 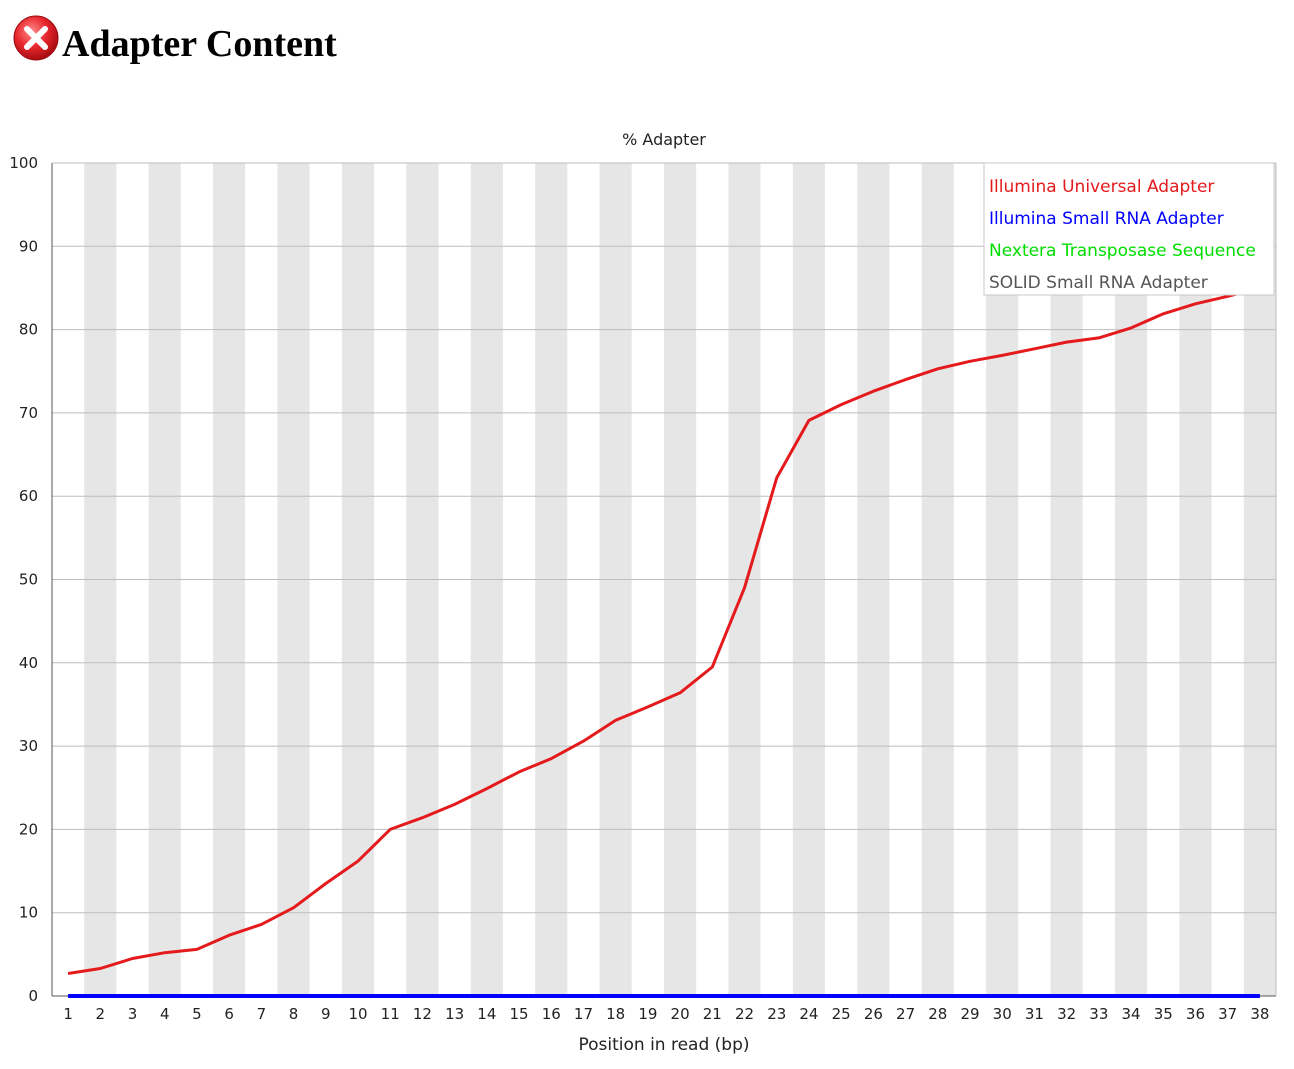 I want to click on y-tick-label: 100, so click(x=23, y=163).